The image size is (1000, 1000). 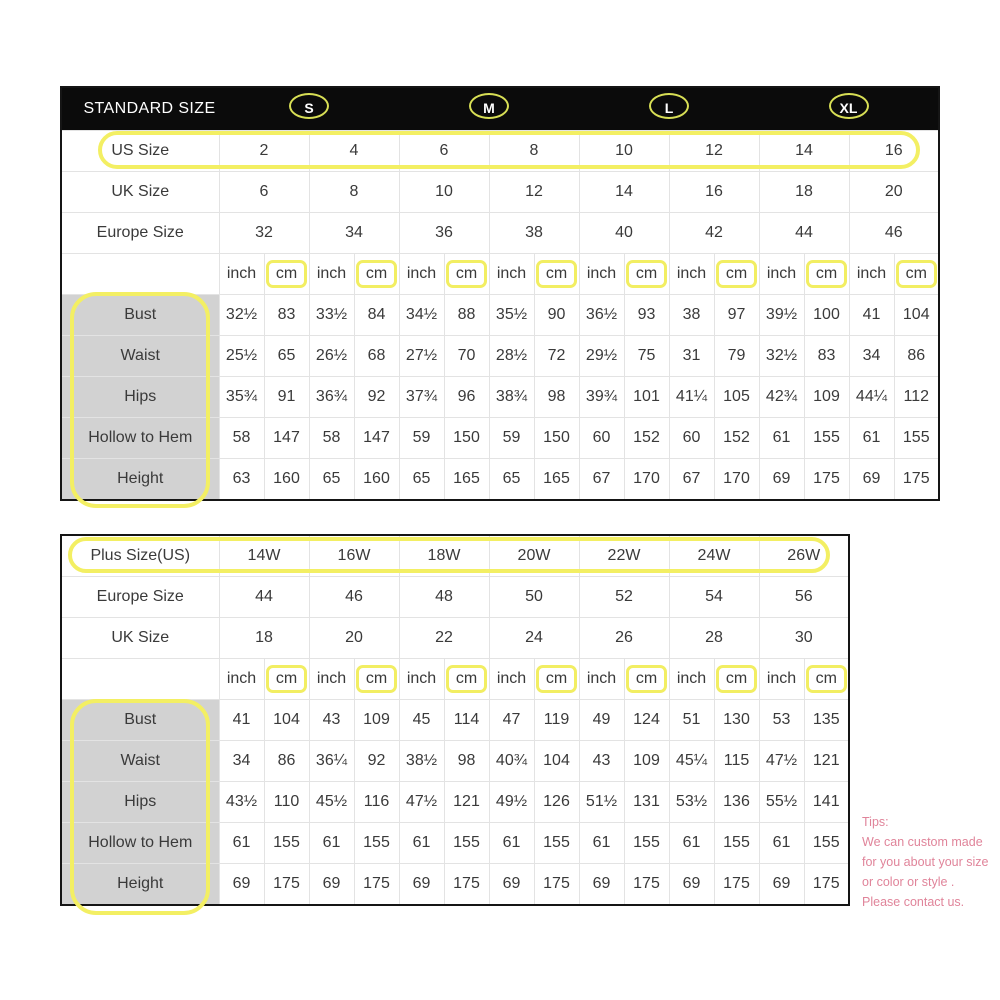 I want to click on size-value: 42, so click(x=714, y=233).